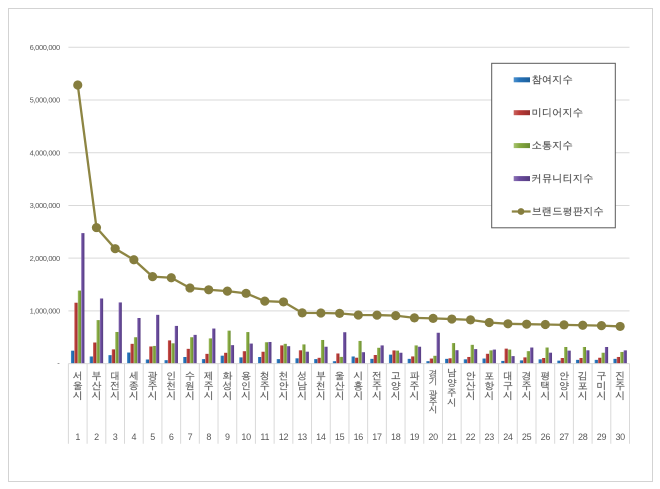  I want to click on svg-text: 17, so click(377, 437).